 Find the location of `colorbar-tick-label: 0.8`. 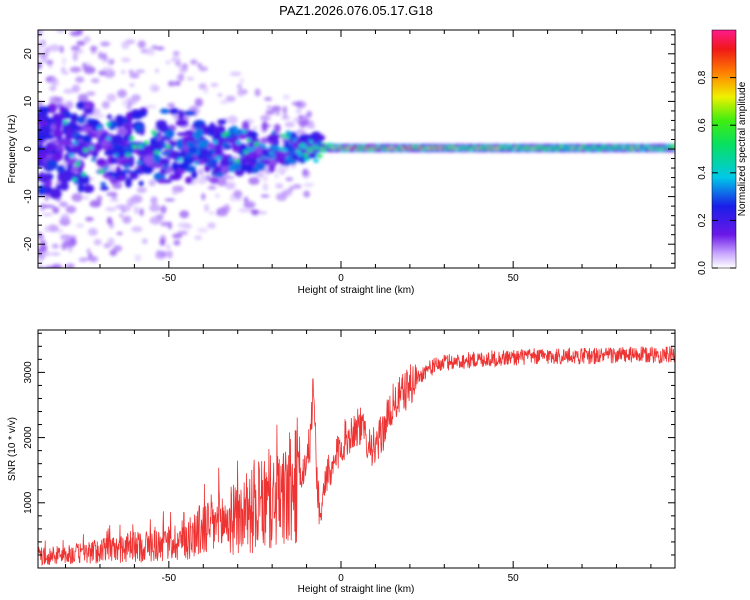

colorbar-tick-label: 0.8 is located at coordinates (702, 77).